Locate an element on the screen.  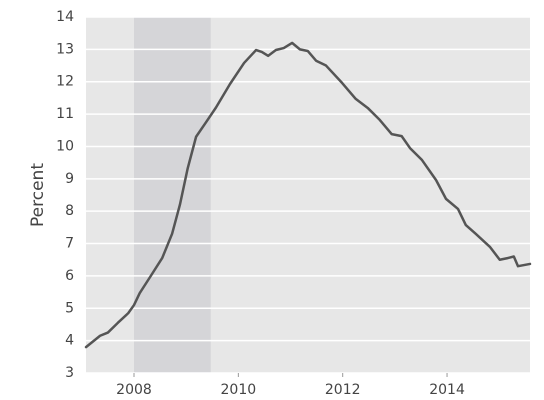
y-tick-label: 8 is located at coordinates (69, 211).